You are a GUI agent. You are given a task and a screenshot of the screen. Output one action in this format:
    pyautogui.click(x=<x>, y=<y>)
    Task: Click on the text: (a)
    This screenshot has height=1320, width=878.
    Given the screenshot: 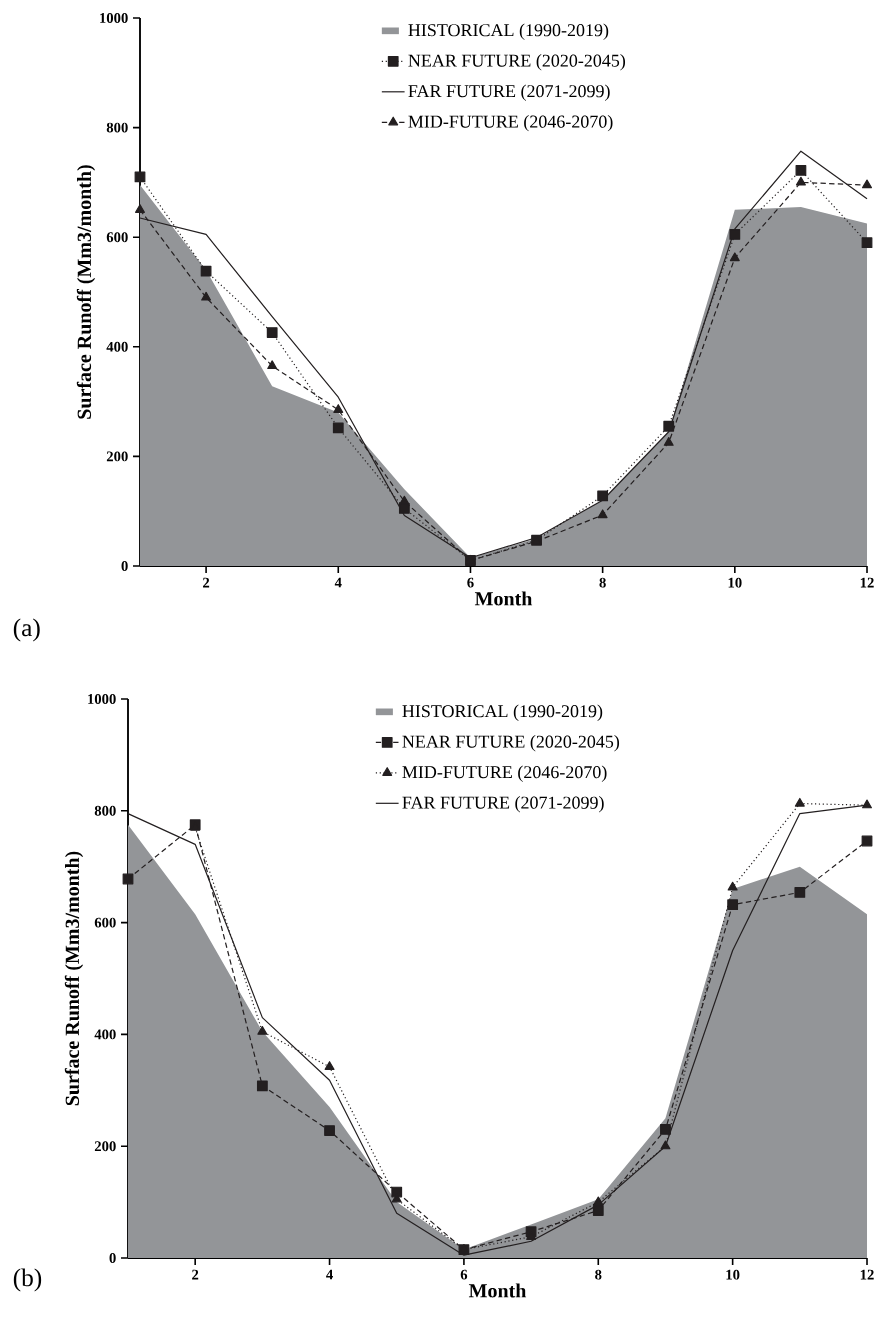 What is the action you would take?
    pyautogui.click(x=26, y=630)
    